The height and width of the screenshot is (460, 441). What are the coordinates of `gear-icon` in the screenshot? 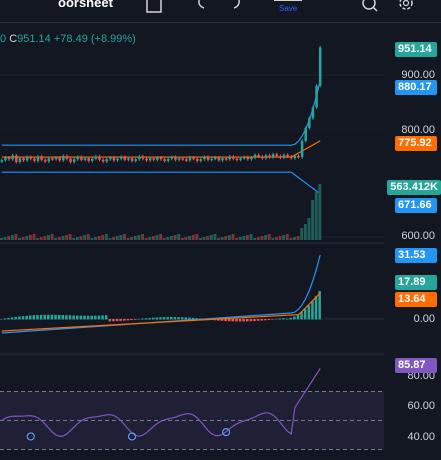 It's located at (406, 7).